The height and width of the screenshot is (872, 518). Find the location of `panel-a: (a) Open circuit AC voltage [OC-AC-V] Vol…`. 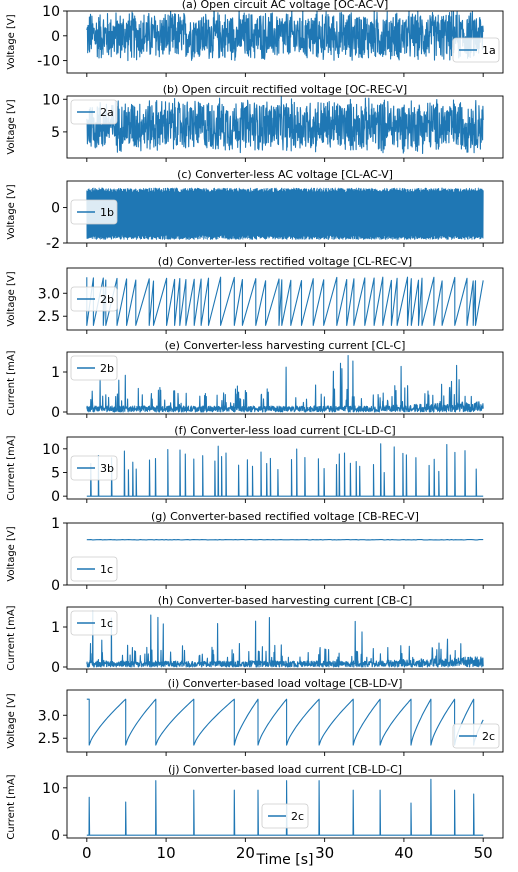

panel-a: (a) Open circuit AC voltage [OC-AC-V] Vol… is located at coordinates (255, 38).